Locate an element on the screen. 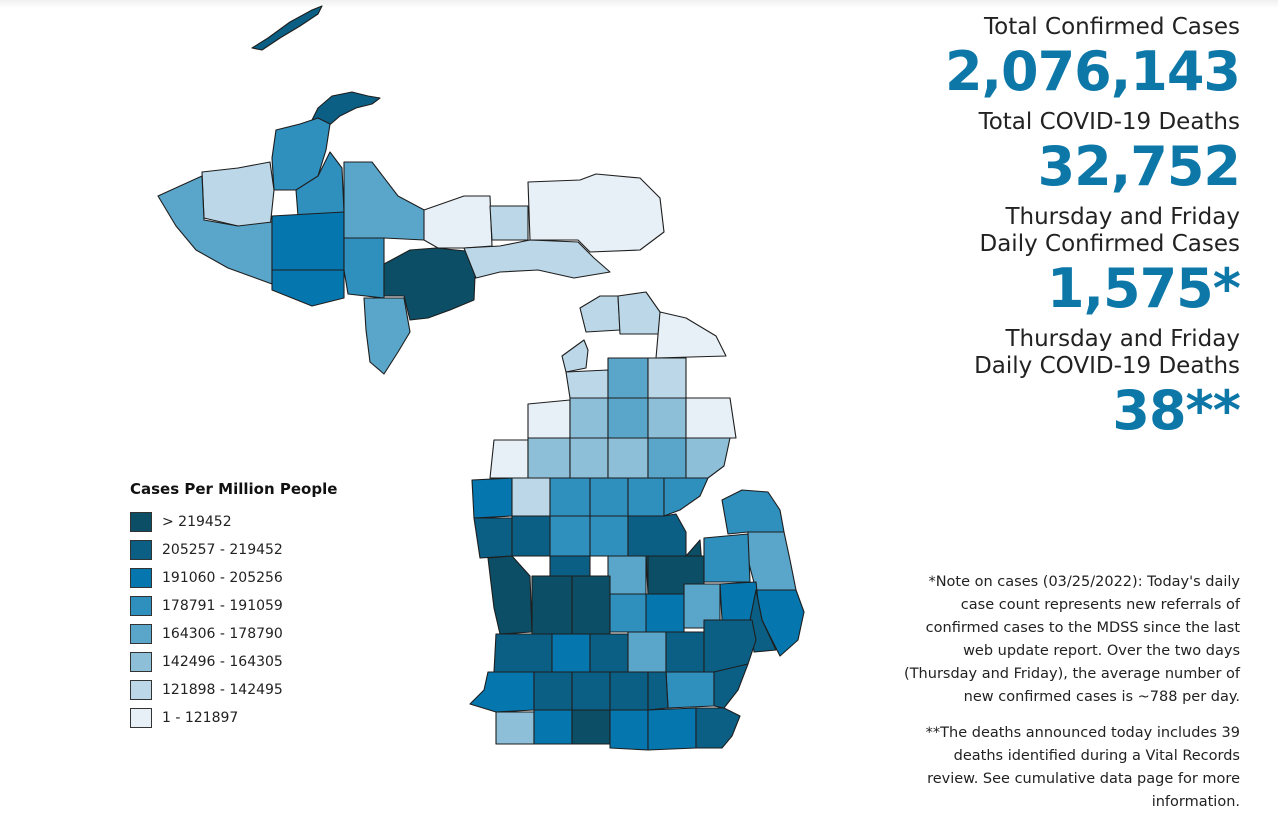  county-schoolcraft is located at coordinates (458, 222).